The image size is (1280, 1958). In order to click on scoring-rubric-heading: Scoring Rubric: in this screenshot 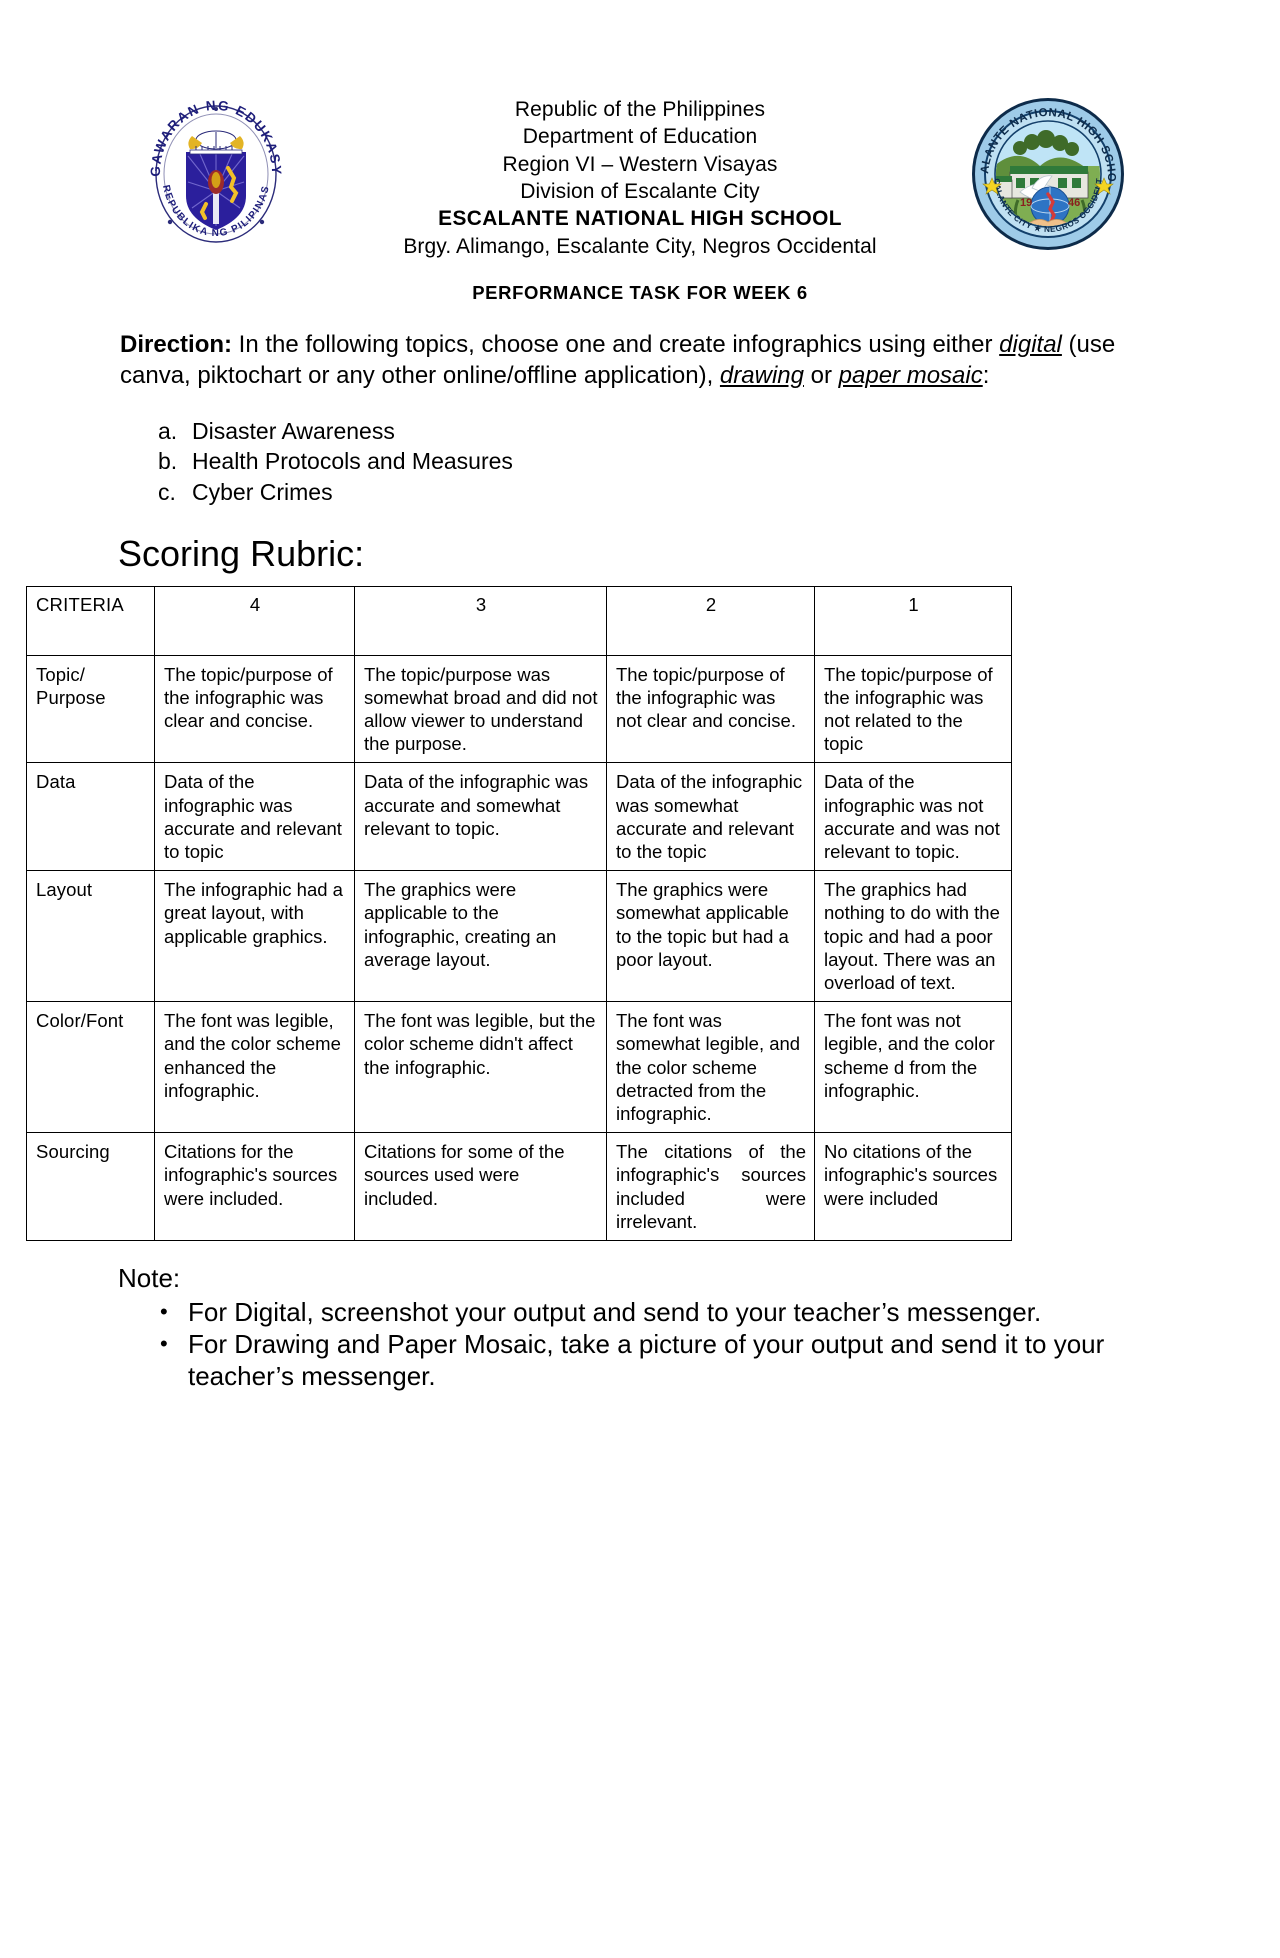, I will do `click(241, 553)`.